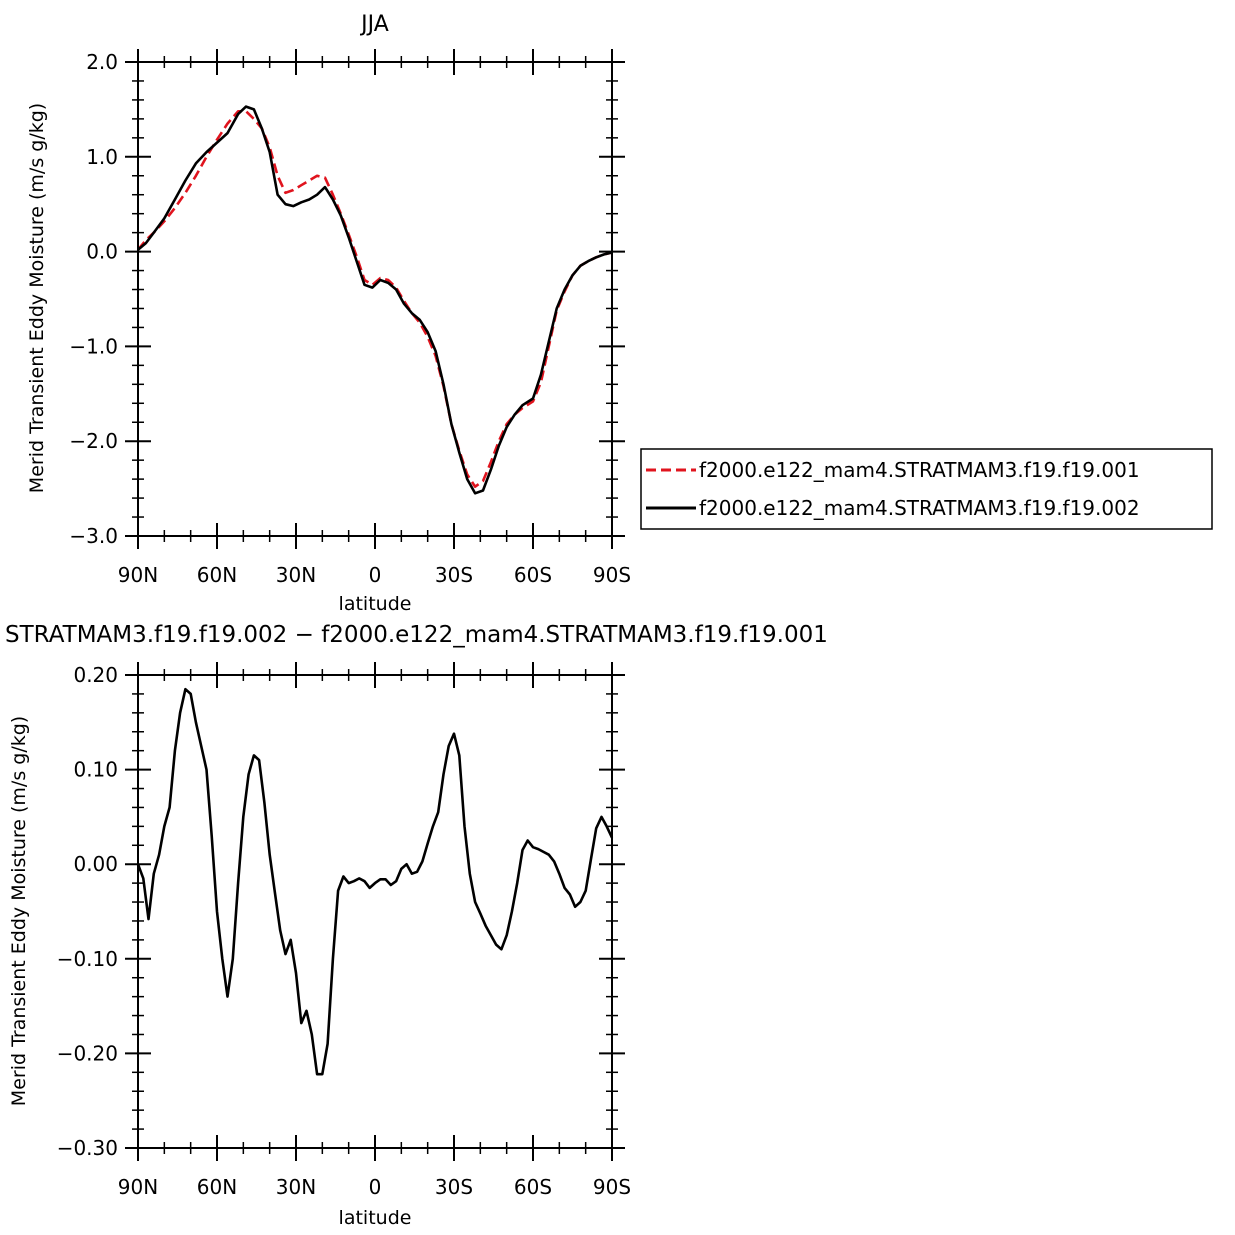 This screenshot has width=1235, height=1235. I want to click on bottom-xtick-label: 90S, so click(612, 1187).